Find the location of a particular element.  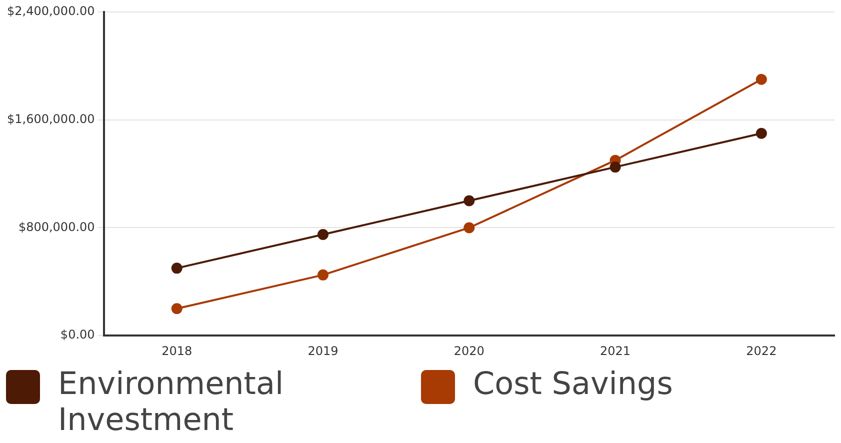

y-tick-label: $1,600,000.00 is located at coordinates (50, 119).